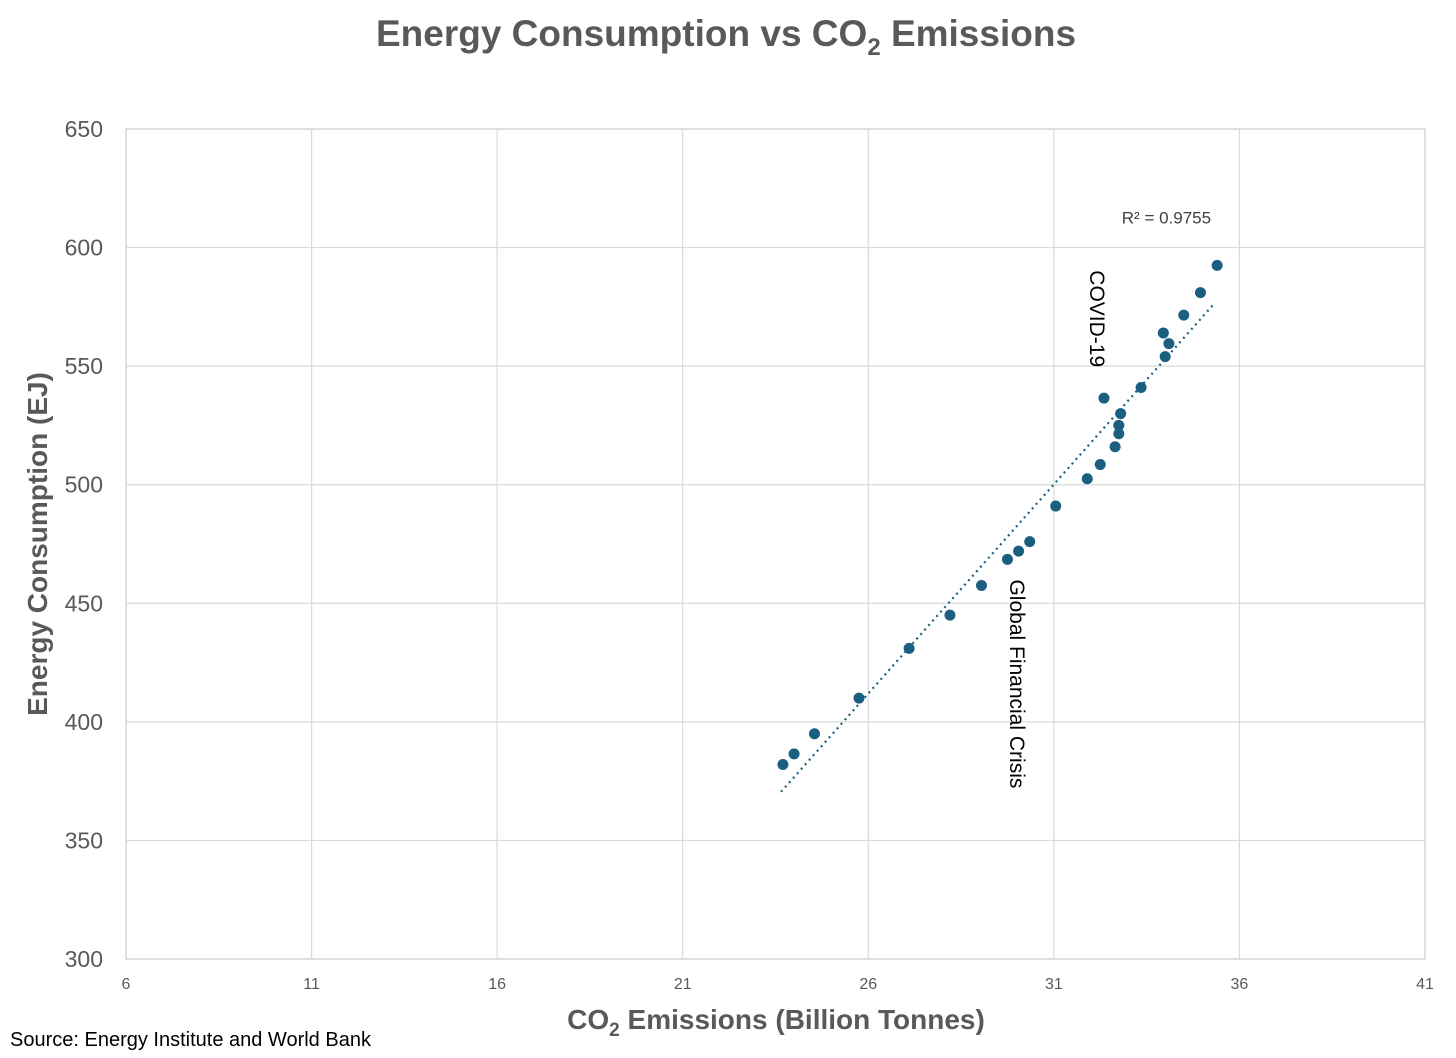 Image resolution: width=1456 pixels, height=1058 pixels. What do you see at coordinates (614, 1030) in the screenshot?
I see `x-axis-title-subscript: 2` at bounding box center [614, 1030].